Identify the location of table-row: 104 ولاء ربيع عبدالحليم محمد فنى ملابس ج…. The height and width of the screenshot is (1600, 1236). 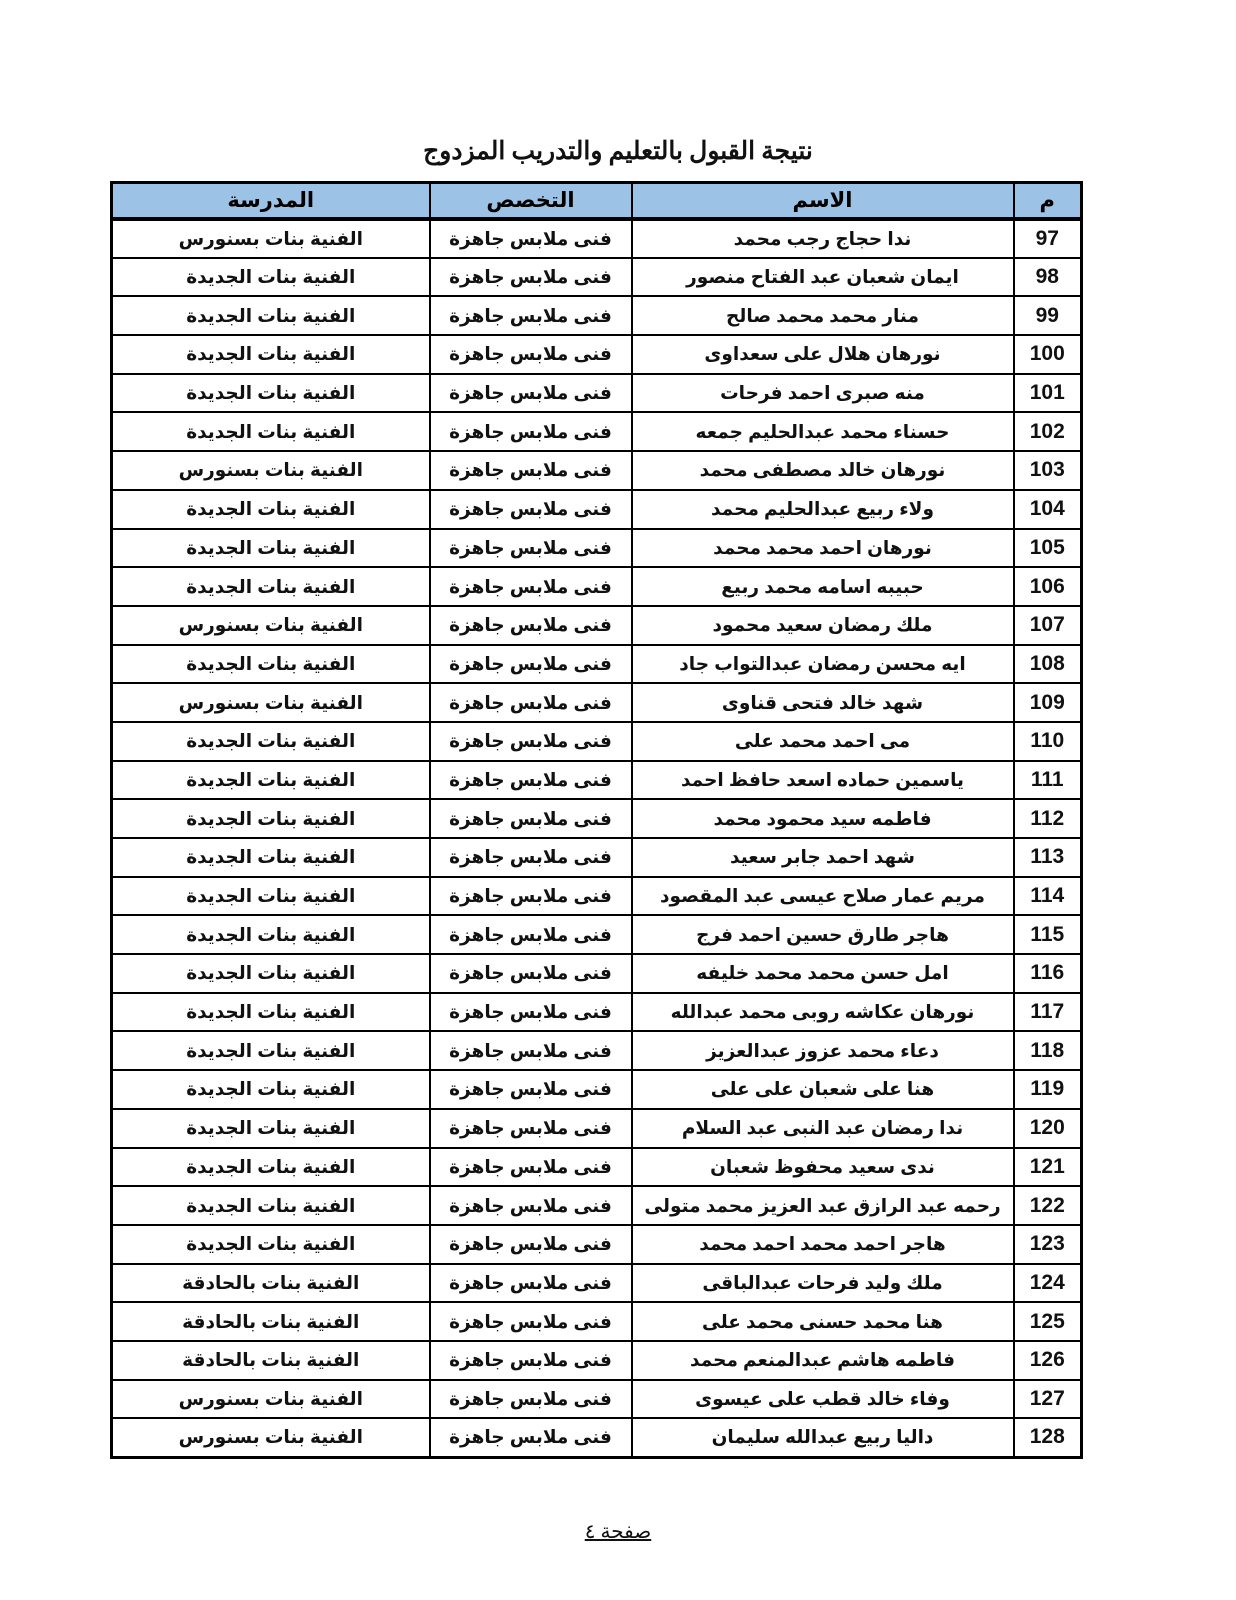
(596, 509).